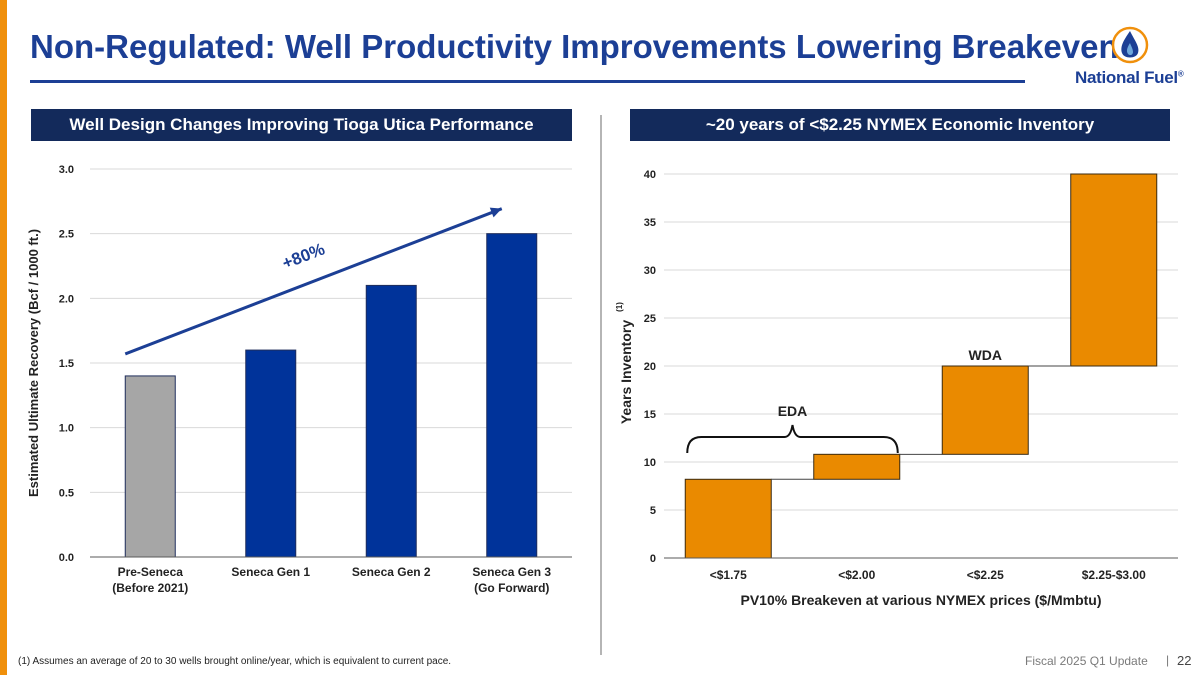 The image size is (1200, 675). What do you see at coordinates (985, 575) in the screenshot?
I see `right-x-tick-label: <$2.25` at bounding box center [985, 575].